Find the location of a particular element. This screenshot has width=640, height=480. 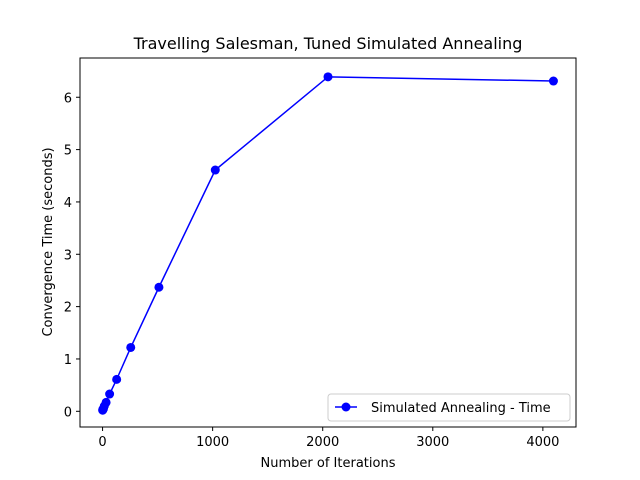

y-tick-label: 4 is located at coordinates (68, 203).